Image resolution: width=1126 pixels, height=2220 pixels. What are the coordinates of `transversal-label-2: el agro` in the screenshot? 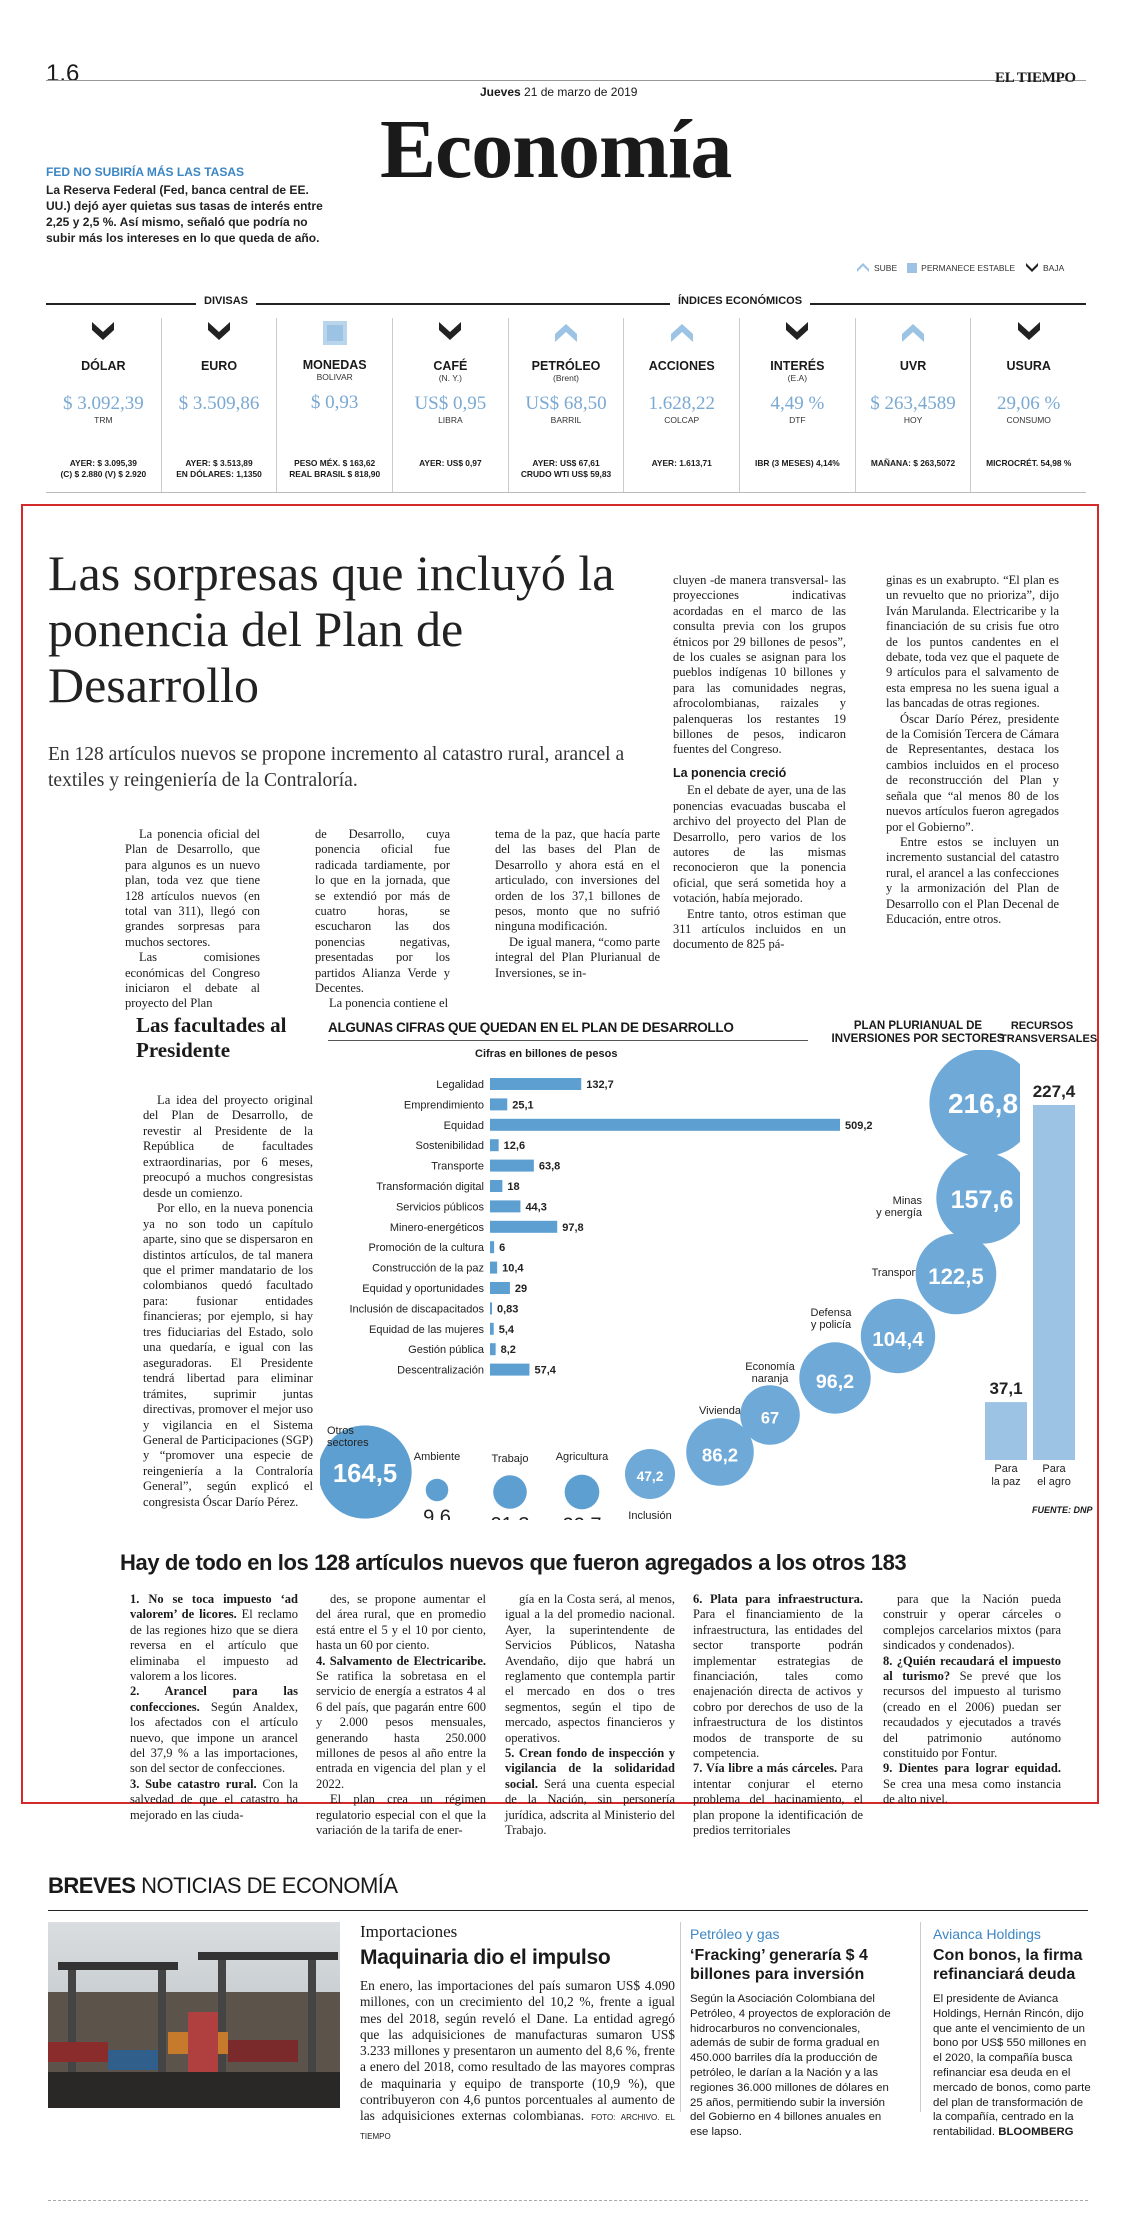 It's located at (1054, 1482).